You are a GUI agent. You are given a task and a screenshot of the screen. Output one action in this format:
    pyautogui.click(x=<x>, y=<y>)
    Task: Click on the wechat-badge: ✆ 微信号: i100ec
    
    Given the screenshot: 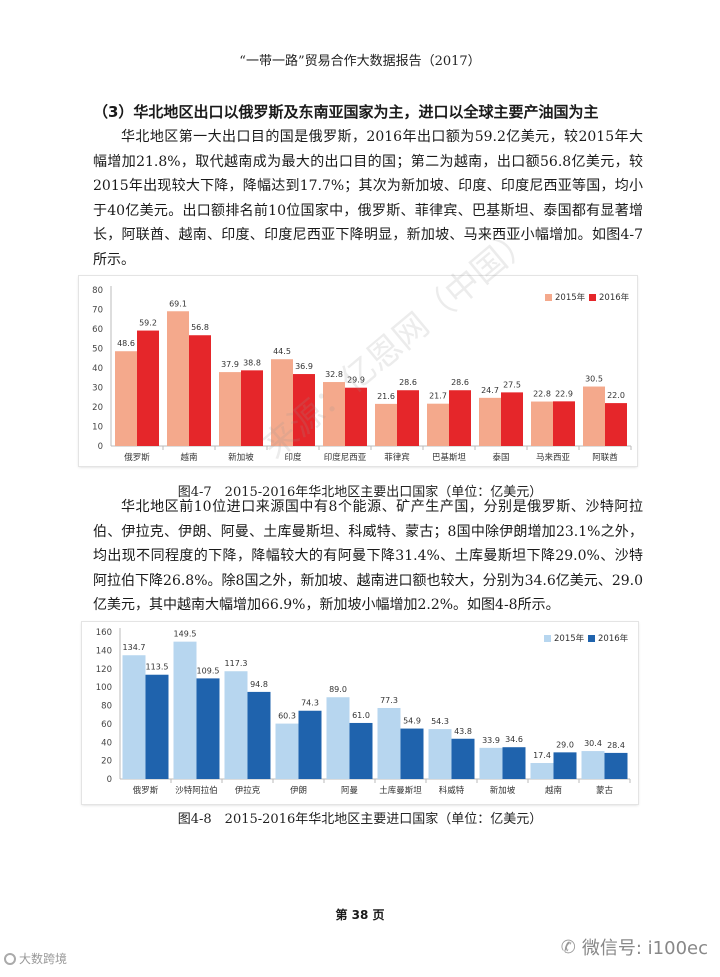 What is the action you would take?
    pyautogui.click(x=634, y=947)
    